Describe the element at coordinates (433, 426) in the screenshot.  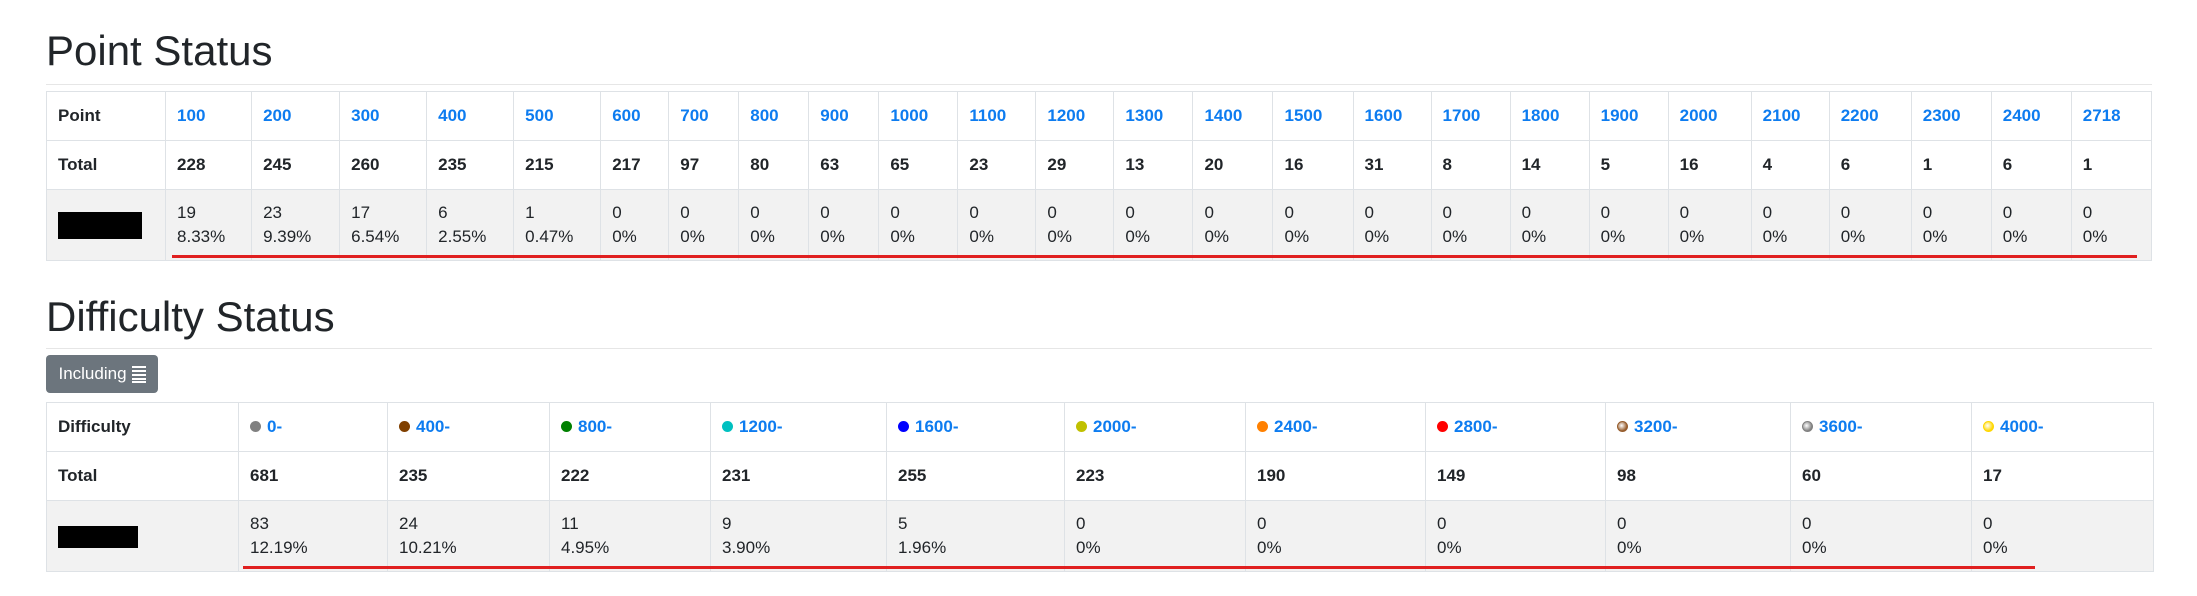
I see `difficulty-link: 400-` at that location.